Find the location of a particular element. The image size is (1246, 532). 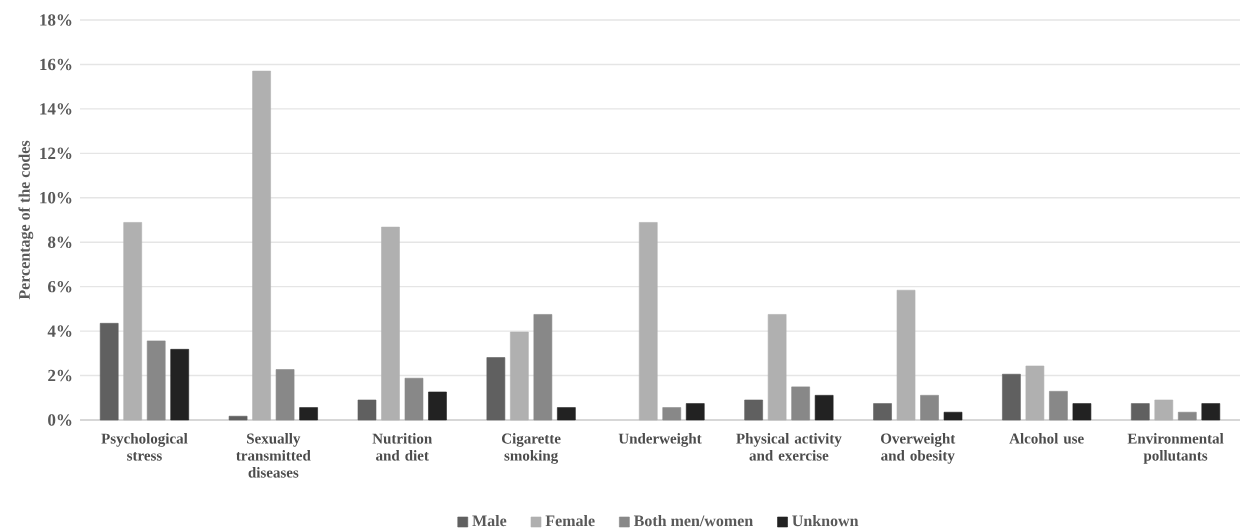

legend-label: Male is located at coordinates (489, 520).